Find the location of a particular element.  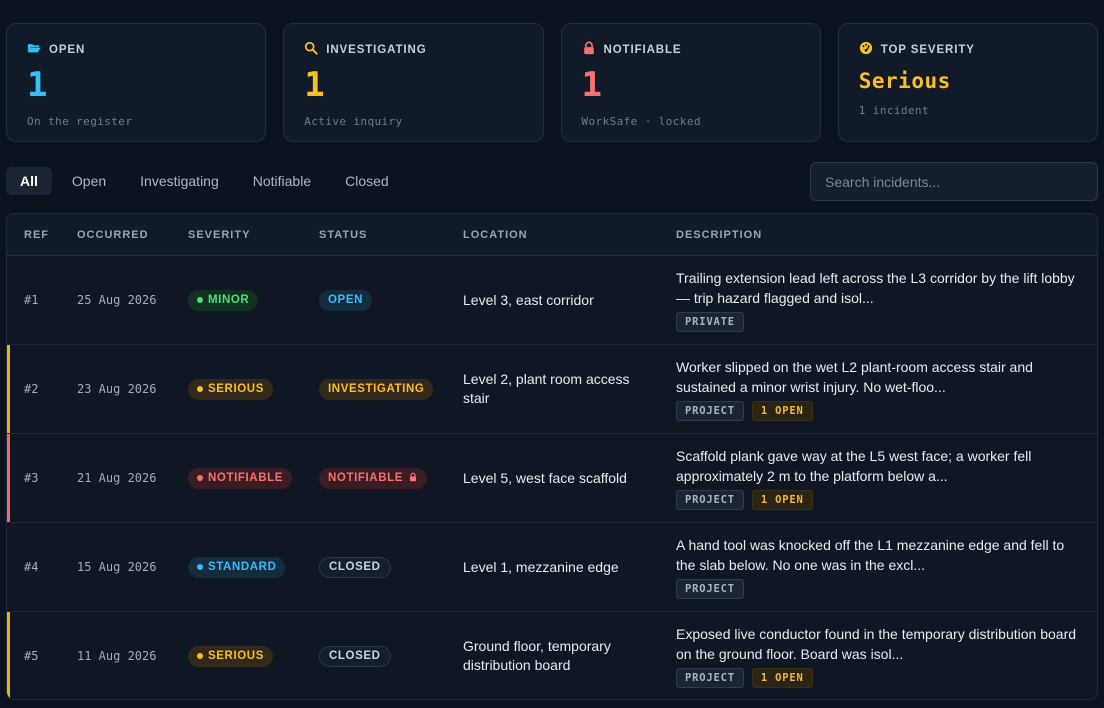

tab-all: All is located at coordinates (29, 181).